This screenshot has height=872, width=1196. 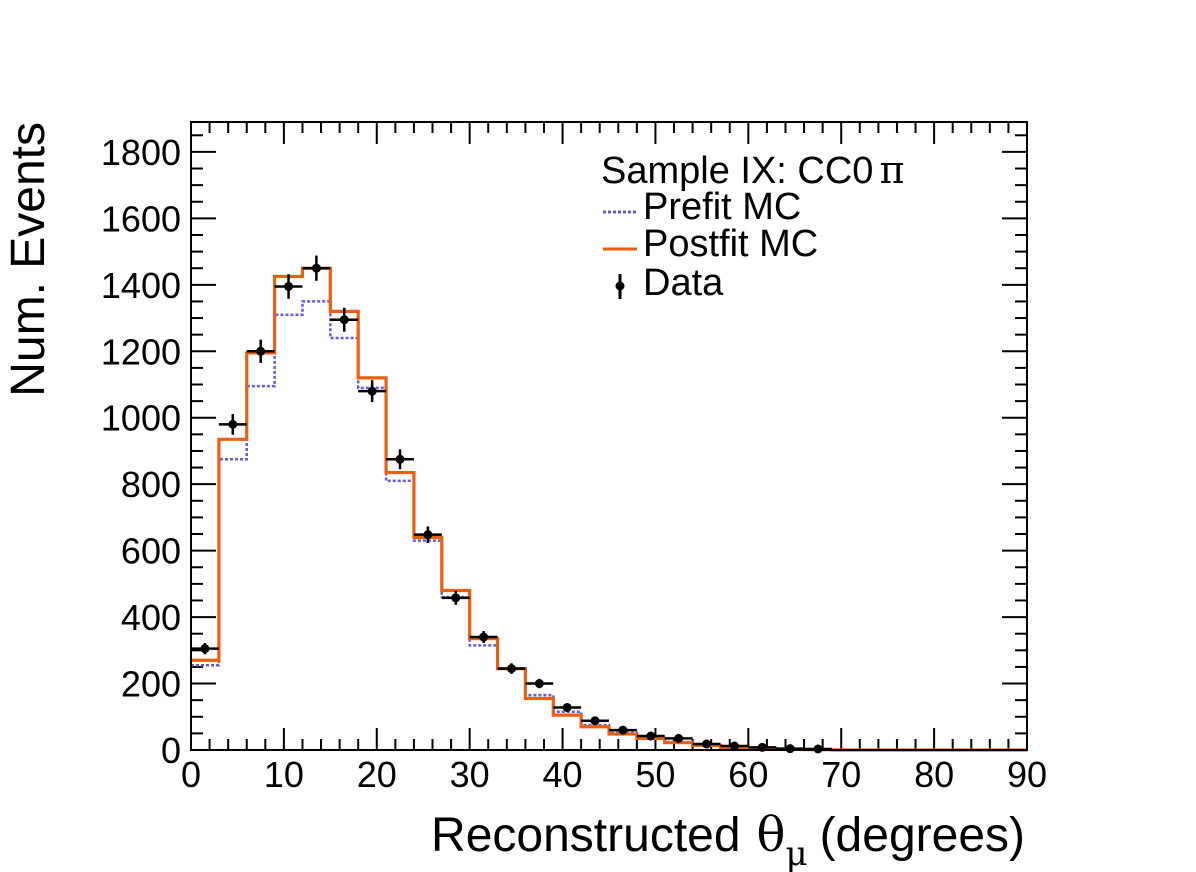 I want to click on legend-entry-postfit: Postfit MC, so click(x=710, y=244).